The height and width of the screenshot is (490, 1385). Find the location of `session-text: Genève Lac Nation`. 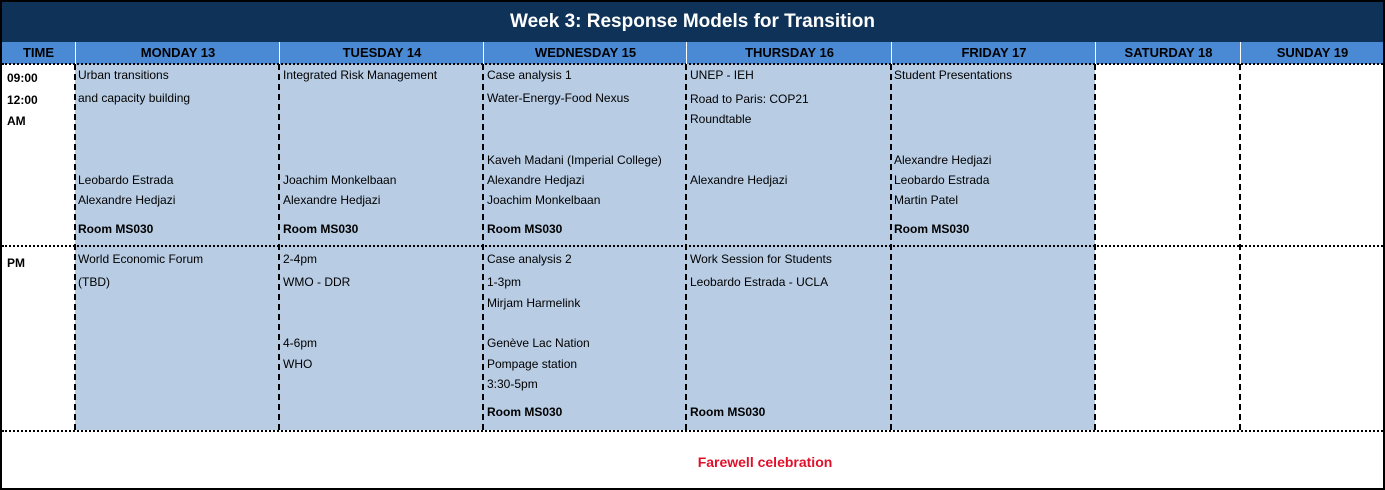

session-text: Genève Lac Nation is located at coordinates (538, 343).